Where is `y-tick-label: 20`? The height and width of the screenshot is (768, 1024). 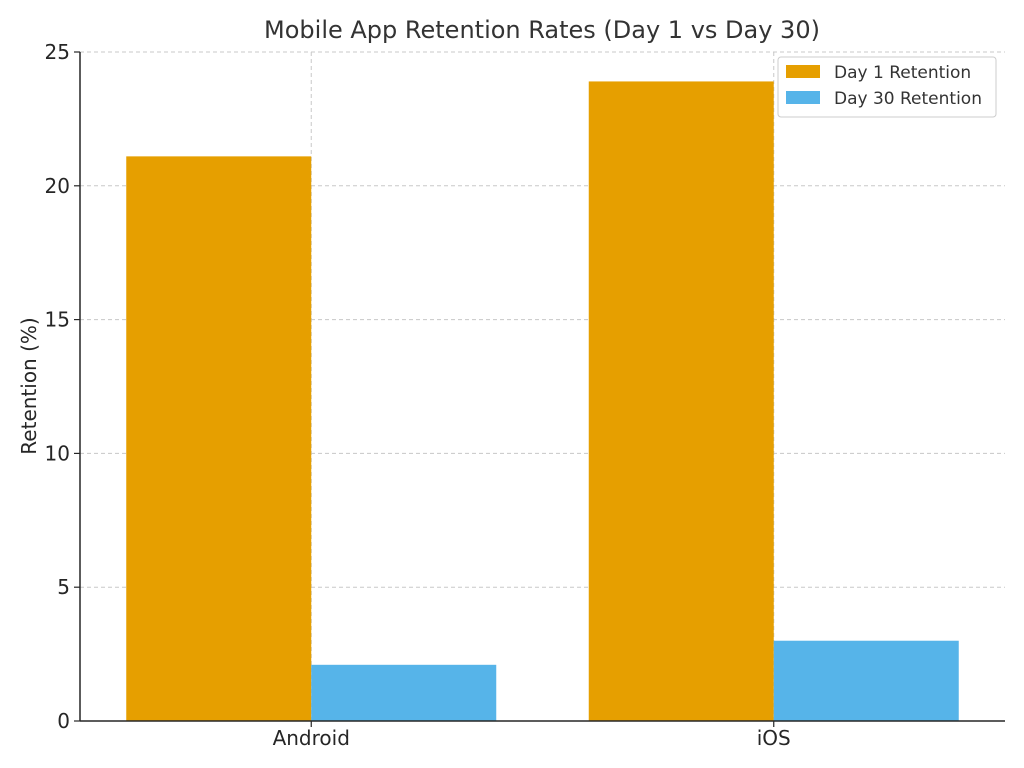 y-tick-label: 20 is located at coordinates (57, 186).